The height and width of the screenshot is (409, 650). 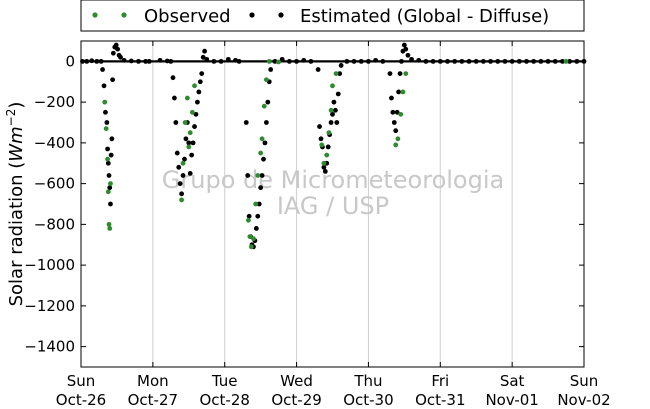 I want to click on y-tick-label: −200, so click(x=54, y=102).